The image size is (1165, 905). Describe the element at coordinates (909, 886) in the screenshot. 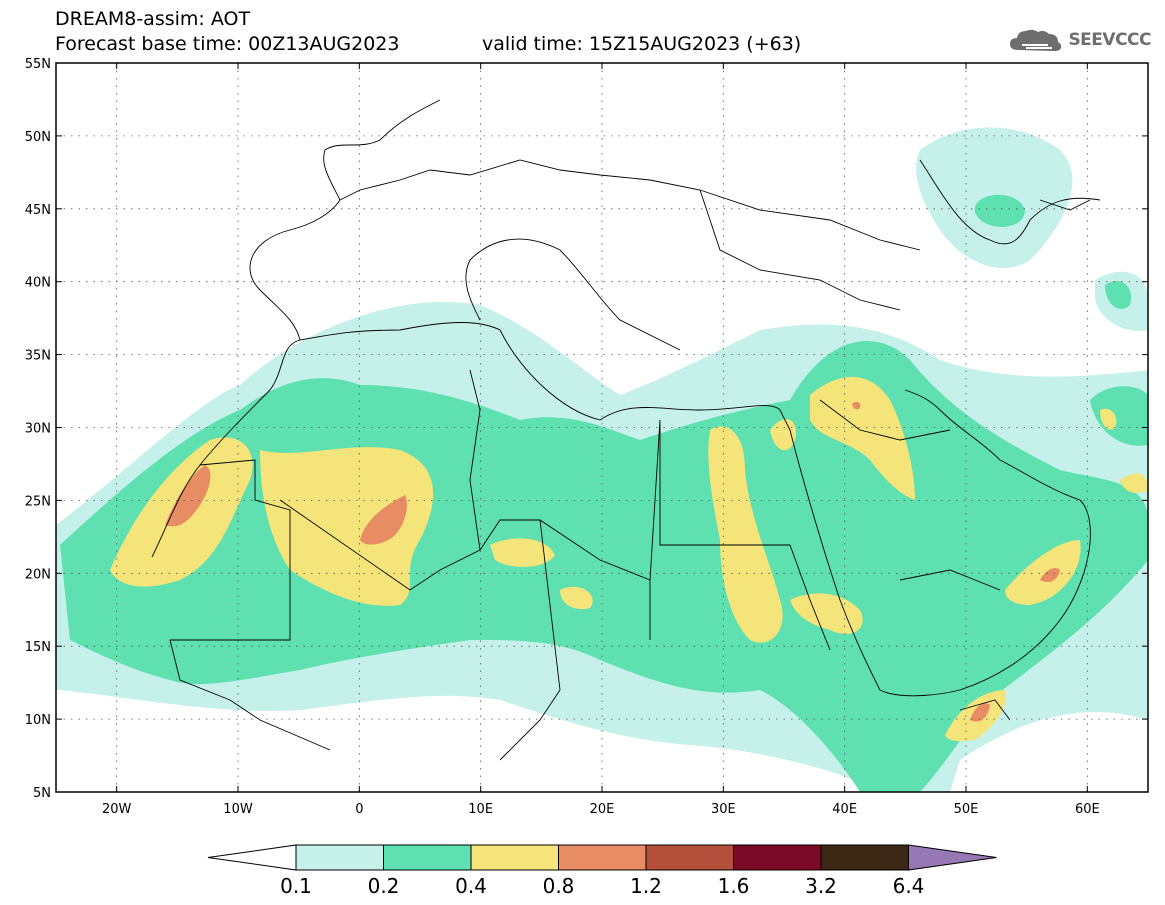

I see `colorbar-label: 6.4` at that location.